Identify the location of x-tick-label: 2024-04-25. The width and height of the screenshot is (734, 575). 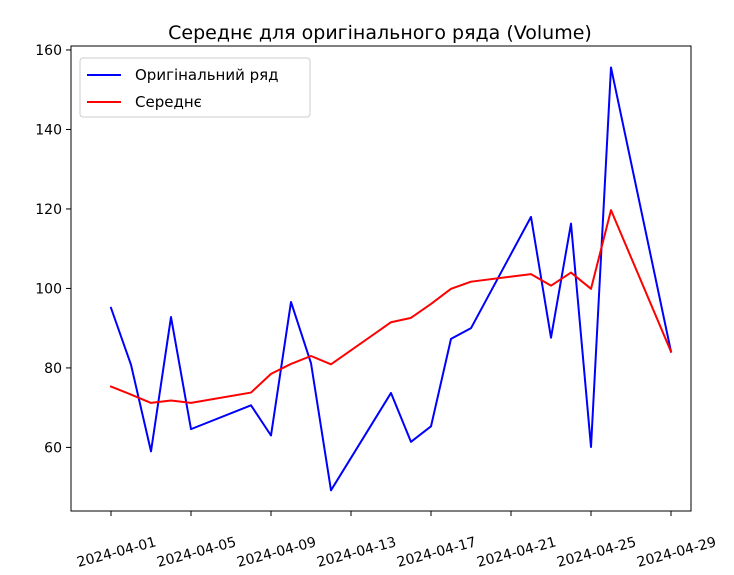
(596, 552).